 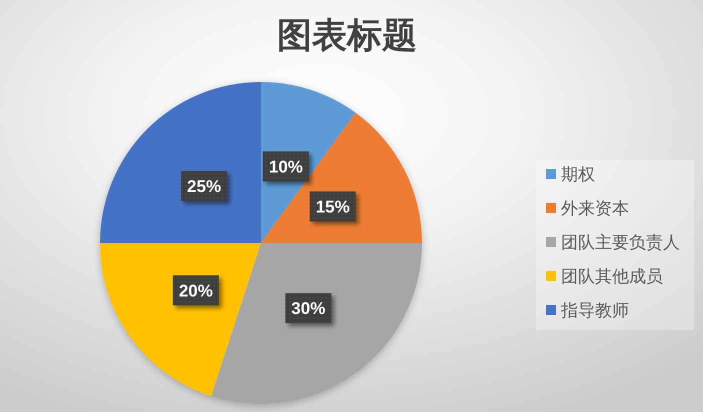 I want to click on legend-label: 团队主要负责人, so click(x=620, y=242).